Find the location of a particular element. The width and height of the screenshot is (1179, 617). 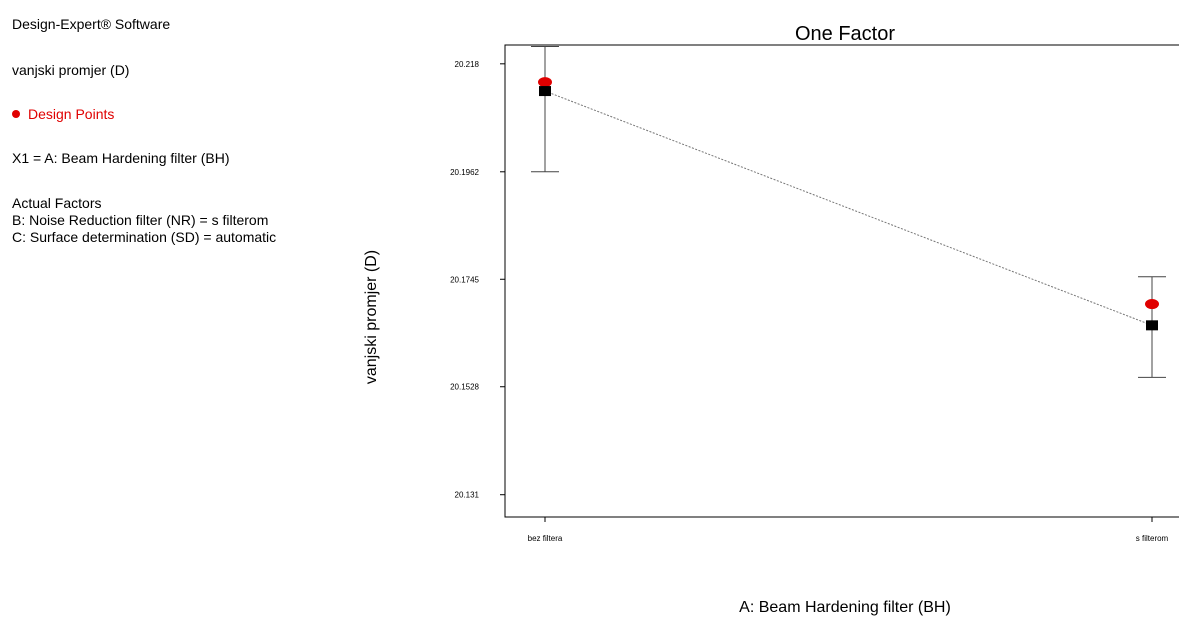

y-axis-title: vanjski promjer (D) is located at coordinates (371, 317).